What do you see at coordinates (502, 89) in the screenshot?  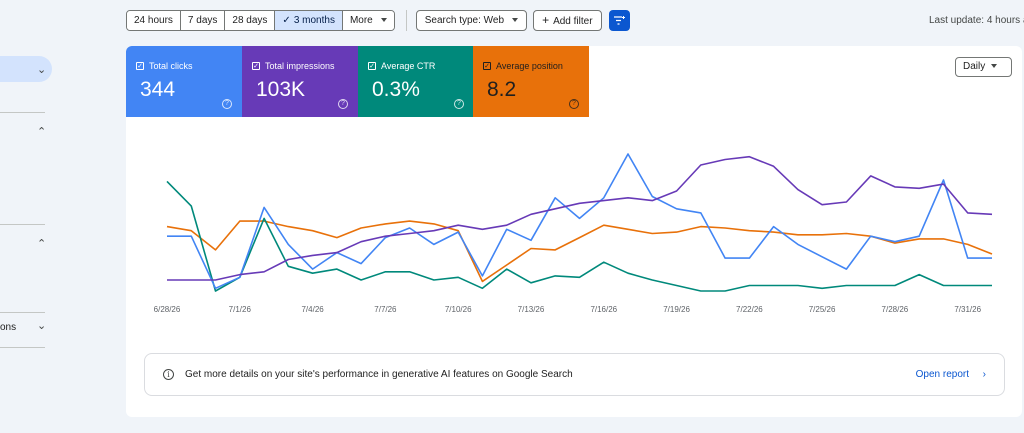 I see `metric-value: 8.2` at bounding box center [502, 89].